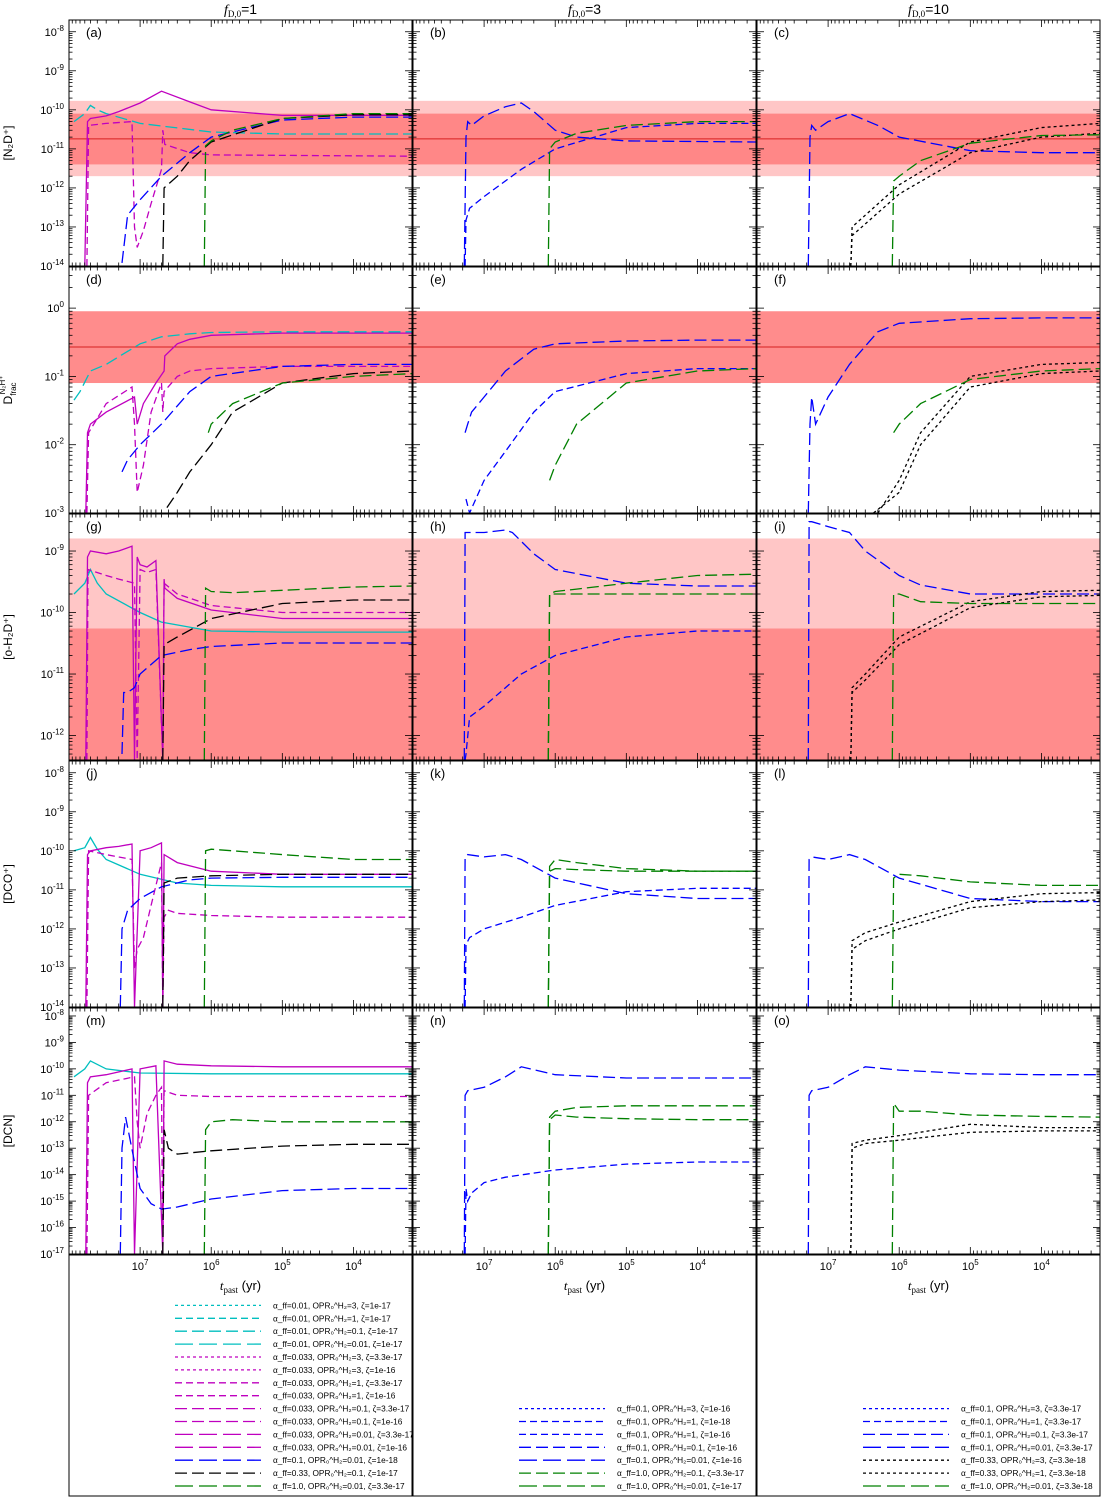  What do you see at coordinates (340, 1447) in the screenshot?
I see `legend-entry: α_ff=0.033, OPR₀^H₂=0.01, ζ=1e-16` at bounding box center [340, 1447].